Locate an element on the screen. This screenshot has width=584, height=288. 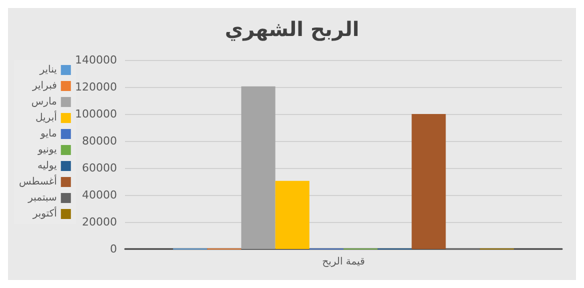
legend-label: أغسطس is located at coordinates (38, 181).